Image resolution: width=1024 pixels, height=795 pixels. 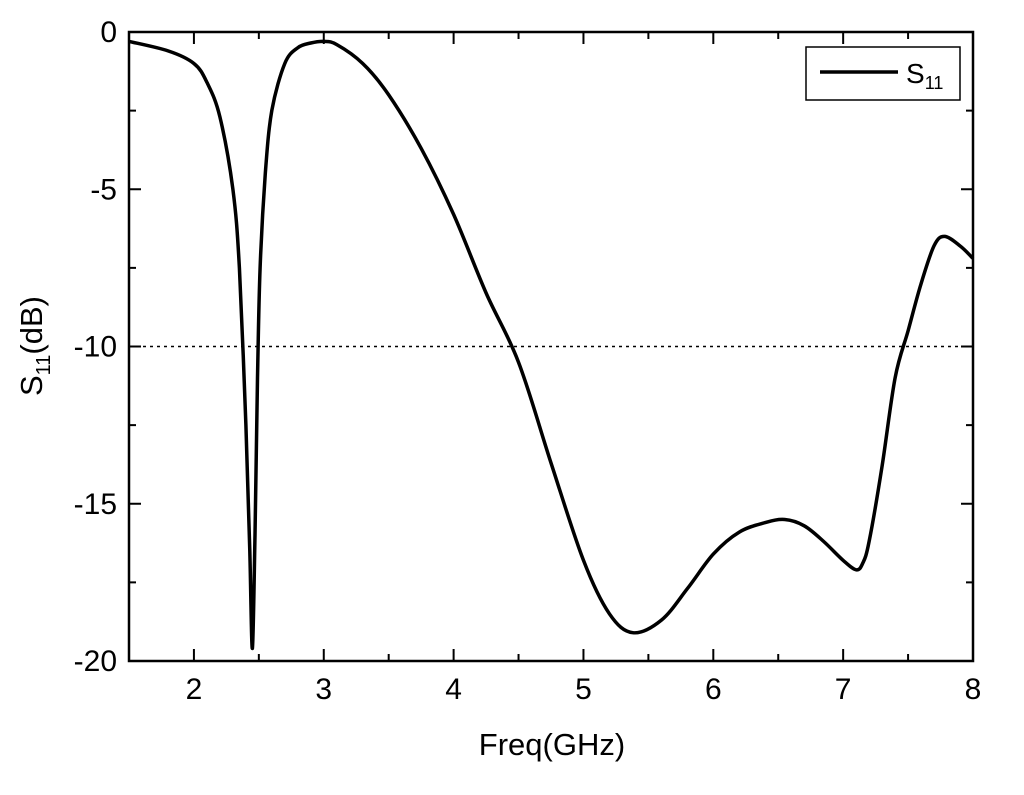 I want to click on x-tick-label: 3, so click(x=323, y=689).